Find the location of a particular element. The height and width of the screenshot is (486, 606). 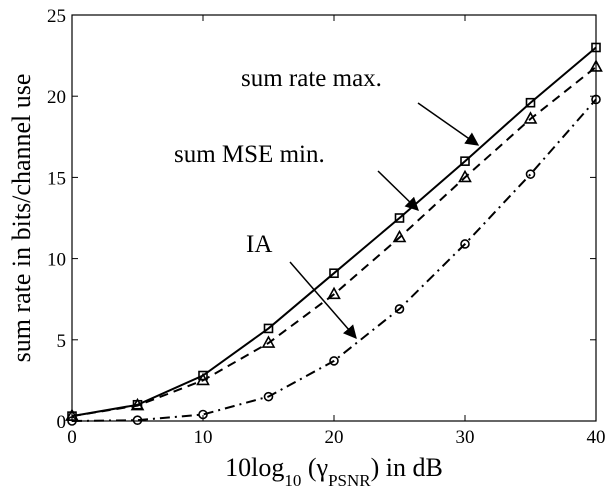

annotation-label-1: sum MSE min. is located at coordinates (249, 154).